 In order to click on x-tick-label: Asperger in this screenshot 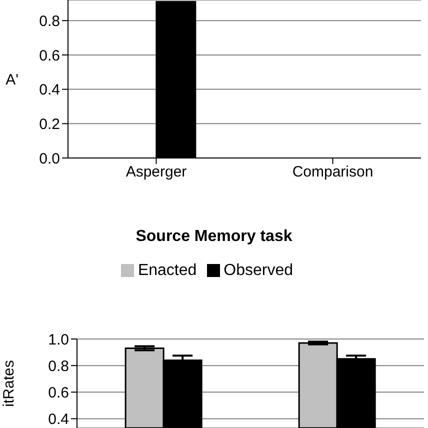, I will do `click(156, 172)`.